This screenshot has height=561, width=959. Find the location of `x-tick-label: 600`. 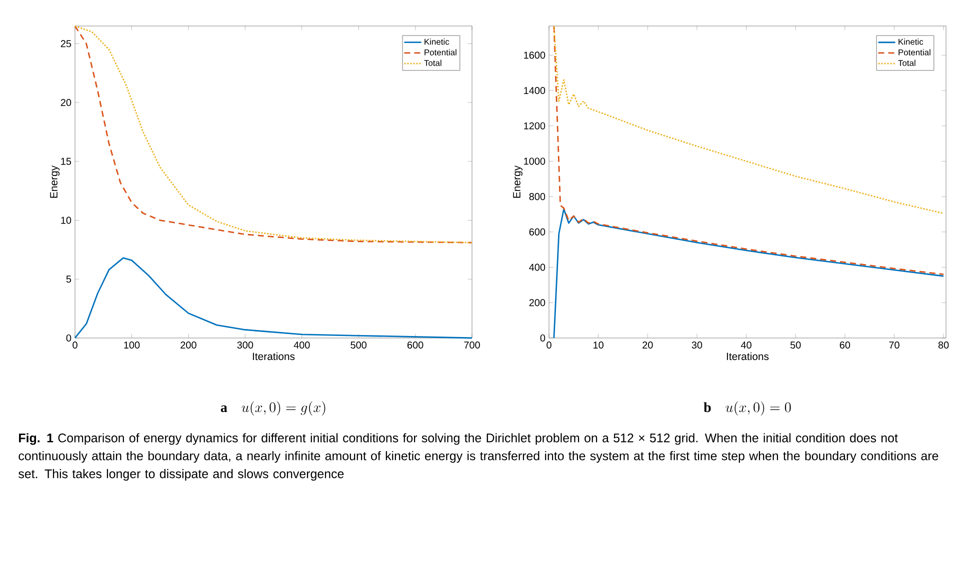

x-tick-label: 600 is located at coordinates (415, 345).